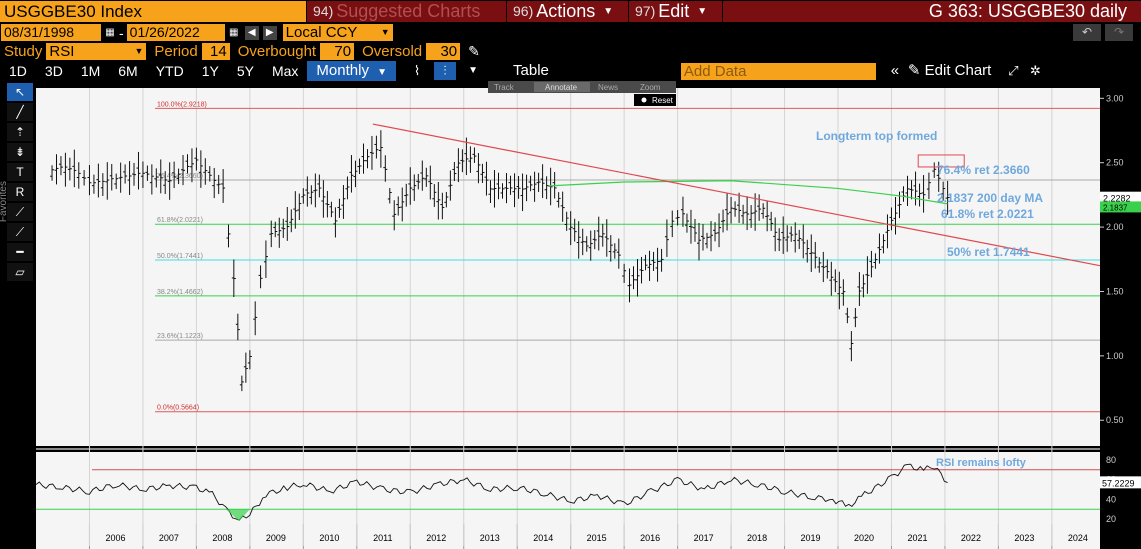  Describe the element at coordinates (62, 51) in the screenshot. I see `study-value: RSI` at that location.